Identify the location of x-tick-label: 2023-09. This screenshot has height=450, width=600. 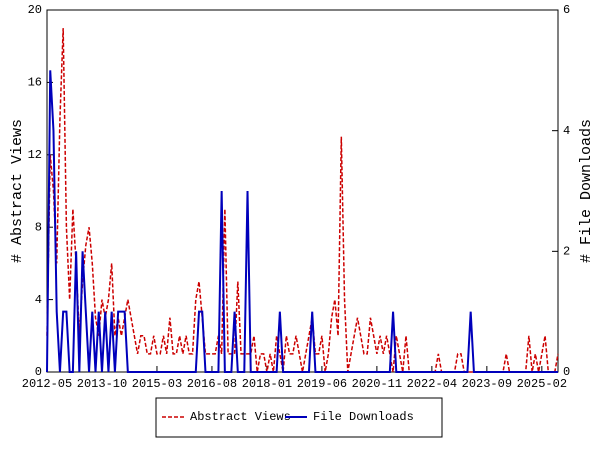
(487, 384).